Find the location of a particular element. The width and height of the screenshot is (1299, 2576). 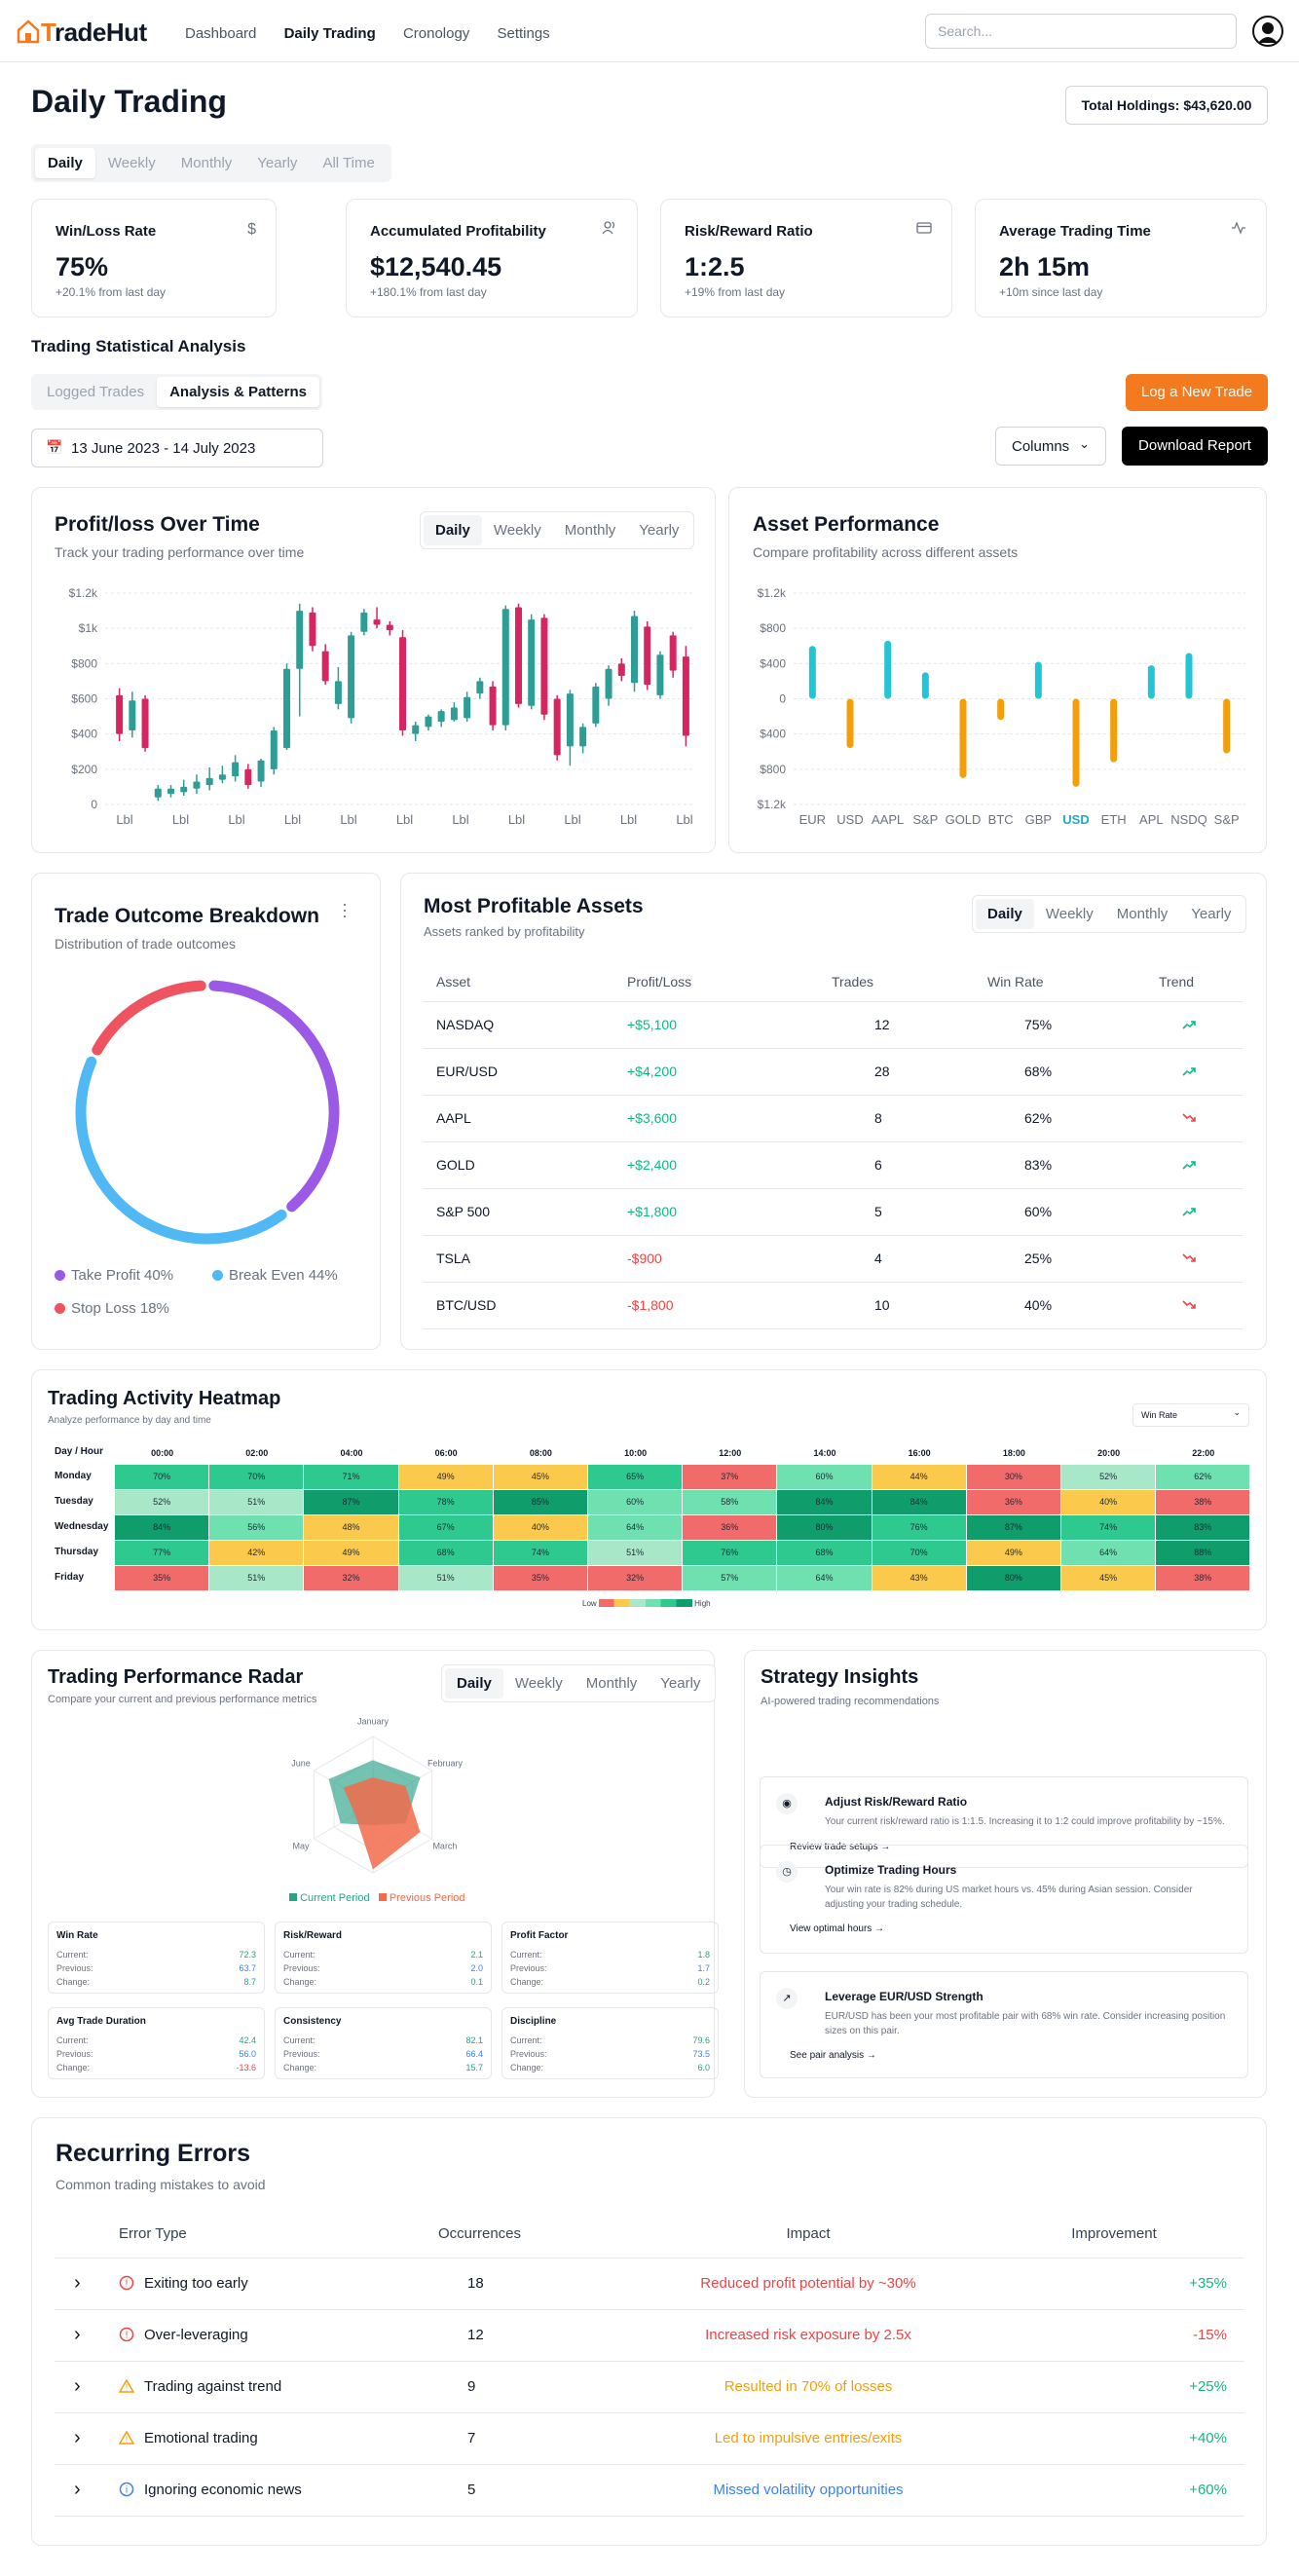

heatmap-cell: 71% is located at coordinates (351, 1477).